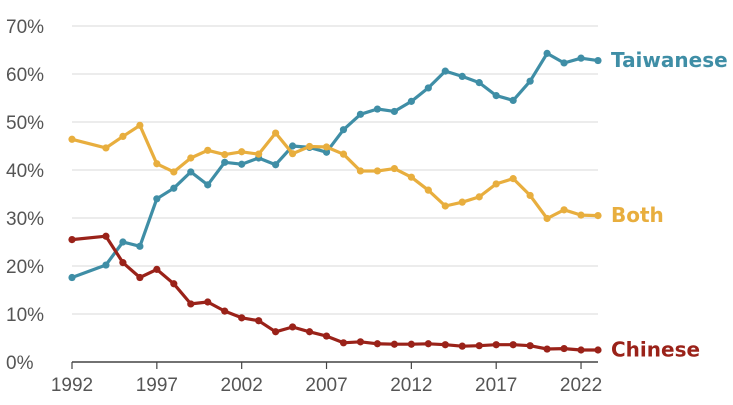  What do you see at coordinates (72, 385) in the screenshot?
I see `x-tick-label-1992: 1992` at bounding box center [72, 385].